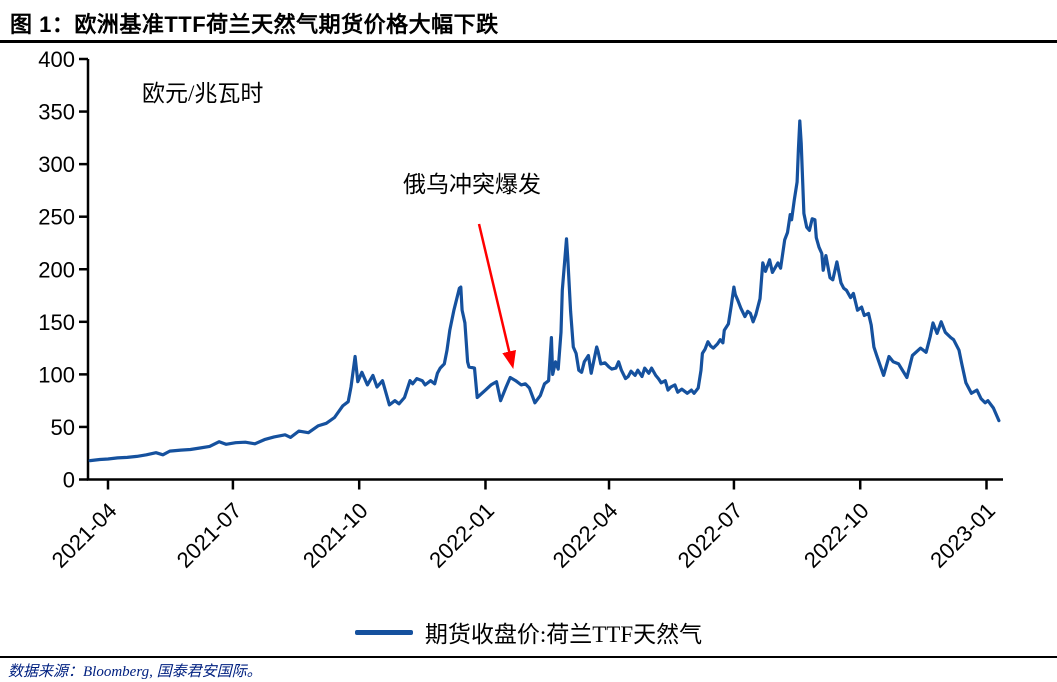 The width and height of the screenshot is (1057, 682). Describe the element at coordinates (254, 24) in the screenshot. I see `figure-title: 图 1：欧洲基准TTF荷兰天然气期货价格大幅下跌` at that location.